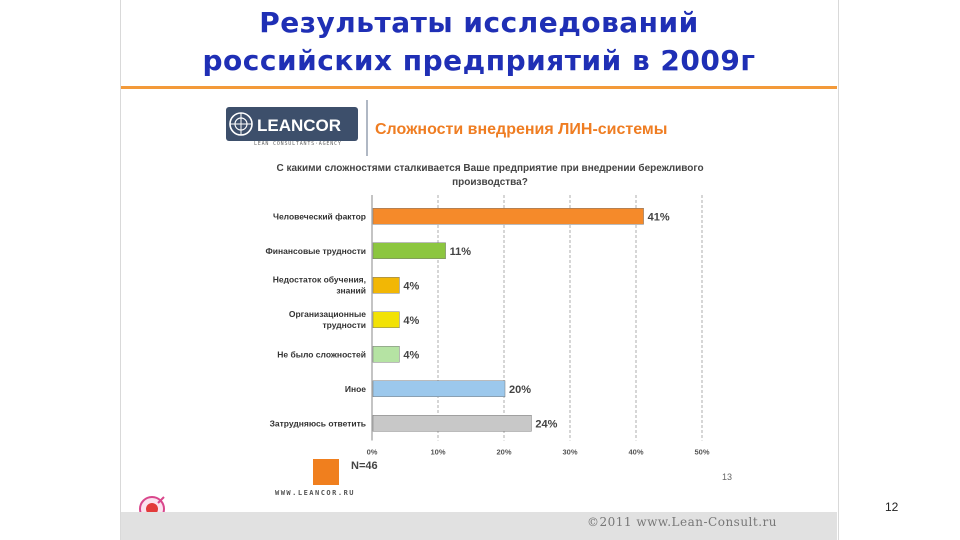  What do you see at coordinates (681, 522) in the screenshot?
I see `footer-copyright: ©2011 www.Lean-Consult.ru` at bounding box center [681, 522].